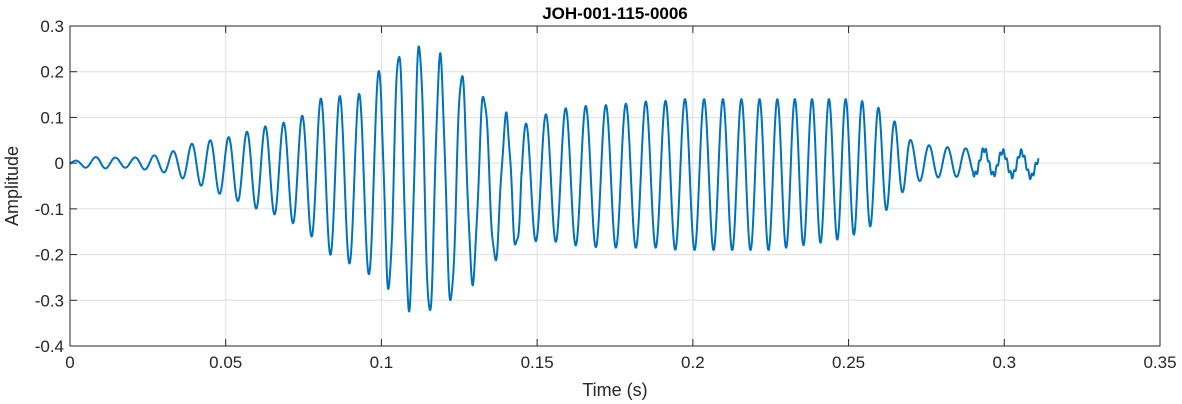  I want to click on x-tick-label: 0, so click(69, 362).